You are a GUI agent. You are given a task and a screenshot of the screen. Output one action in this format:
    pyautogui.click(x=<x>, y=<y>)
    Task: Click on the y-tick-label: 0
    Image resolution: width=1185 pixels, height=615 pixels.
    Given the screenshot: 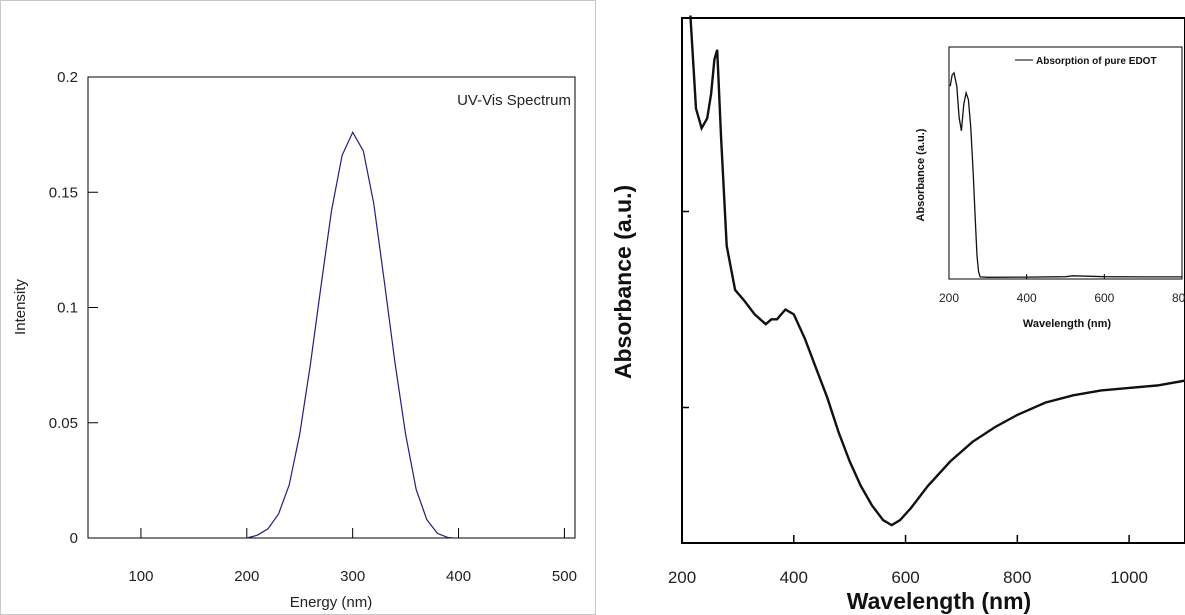 What is the action you would take?
    pyautogui.click(x=74, y=538)
    